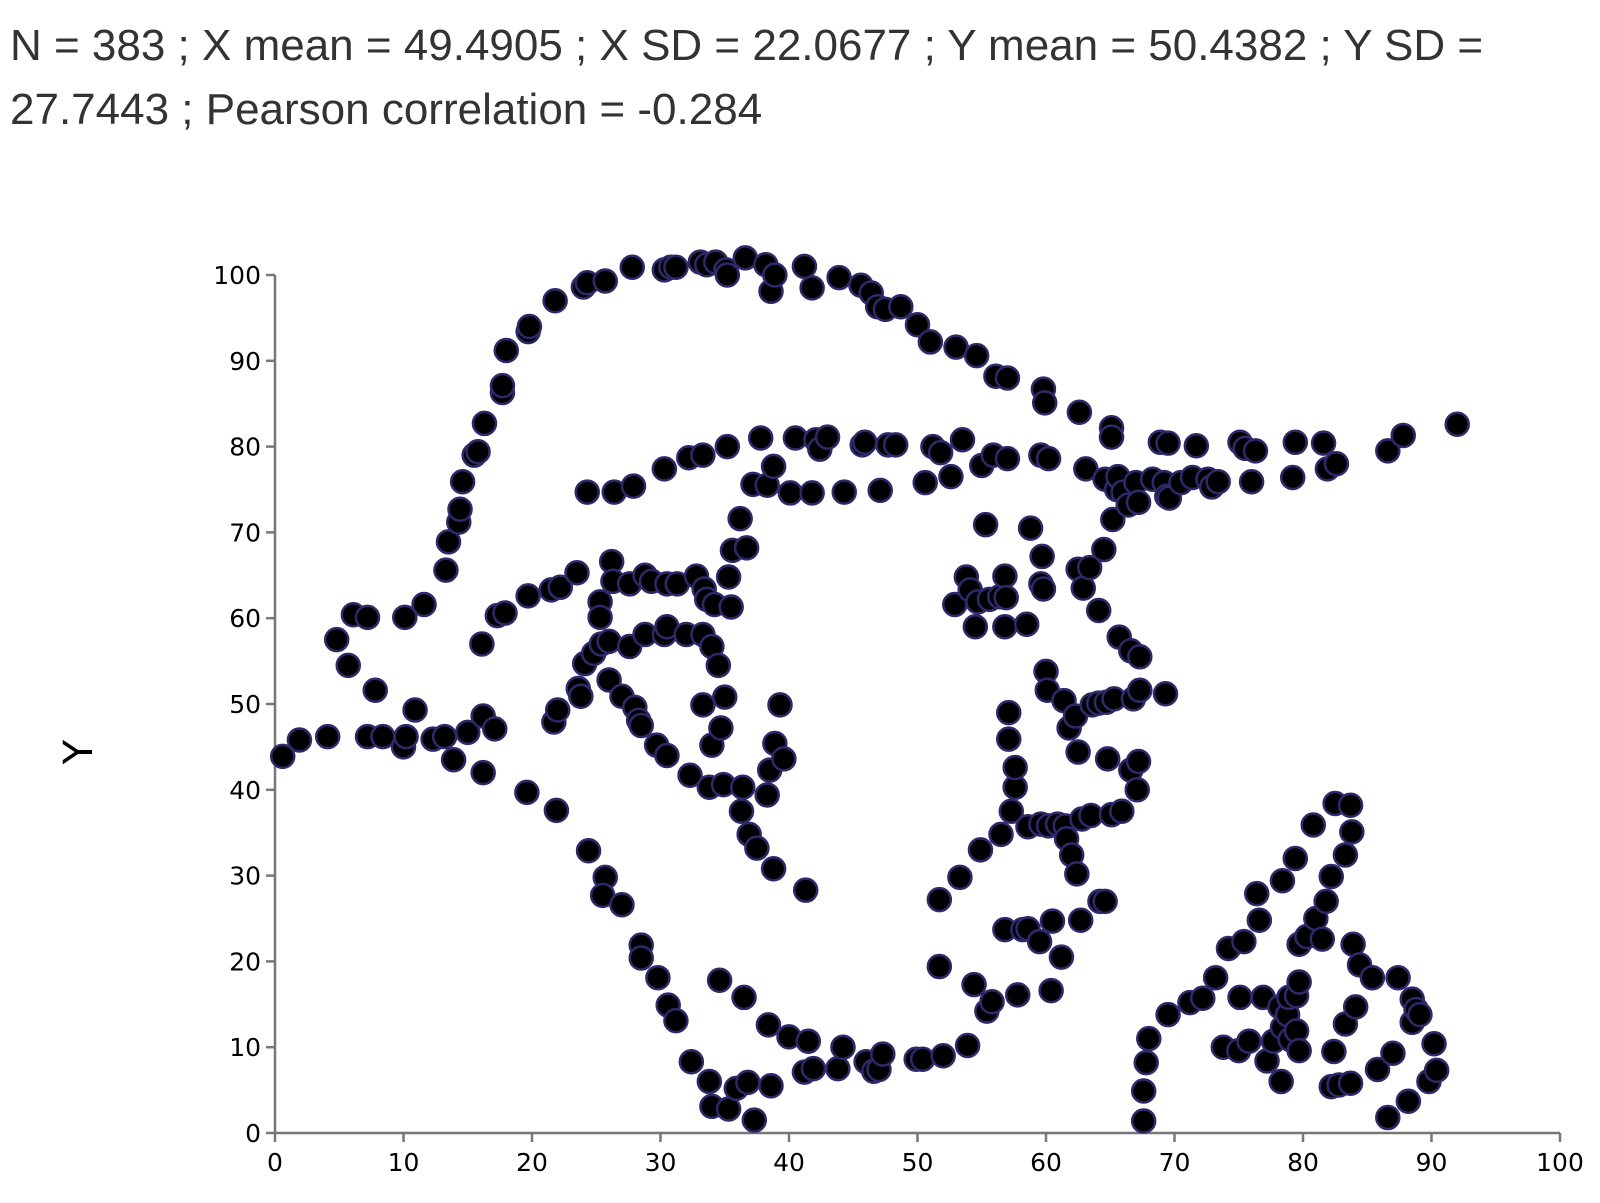 Image resolution: width=1600 pixels, height=1203 pixels. What do you see at coordinates (245, 447) in the screenshot?
I see `y-tick-label: 80` at bounding box center [245, 447].